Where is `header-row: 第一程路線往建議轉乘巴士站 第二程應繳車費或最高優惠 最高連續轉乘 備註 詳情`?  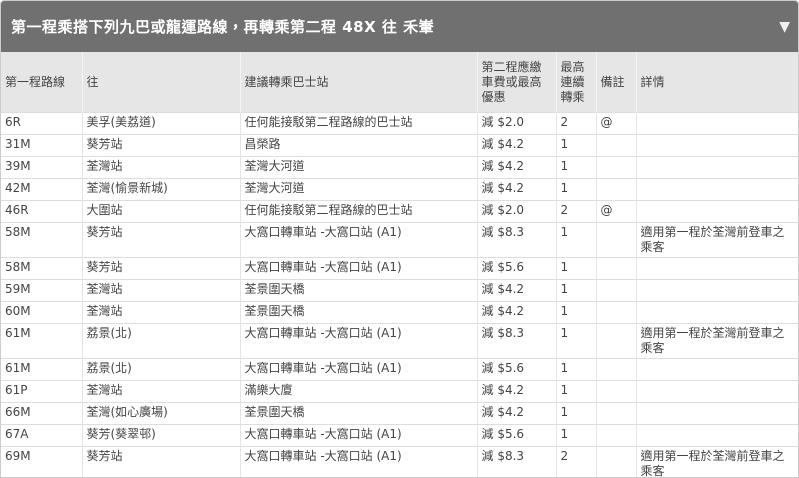 header-row: 第一程路線往建議轉乘巴士站 第二程應繳車費或最高優惠 最高連續轉乘 備註 詳情 is located at coordinates (399, 82).